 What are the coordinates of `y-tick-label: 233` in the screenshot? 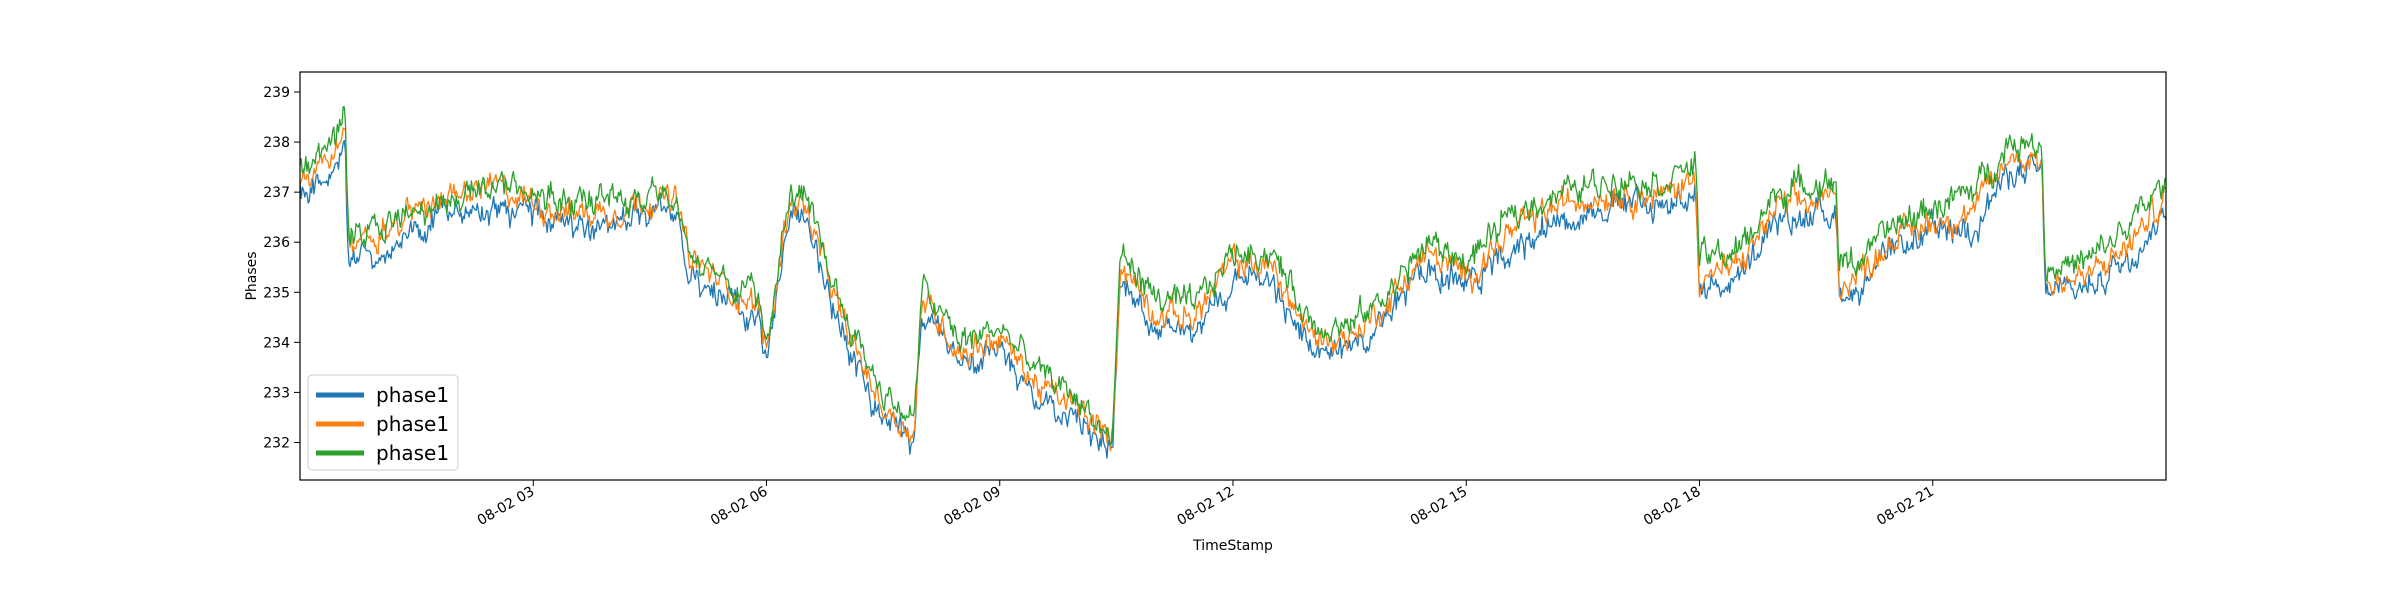 It's located at (276, 393).